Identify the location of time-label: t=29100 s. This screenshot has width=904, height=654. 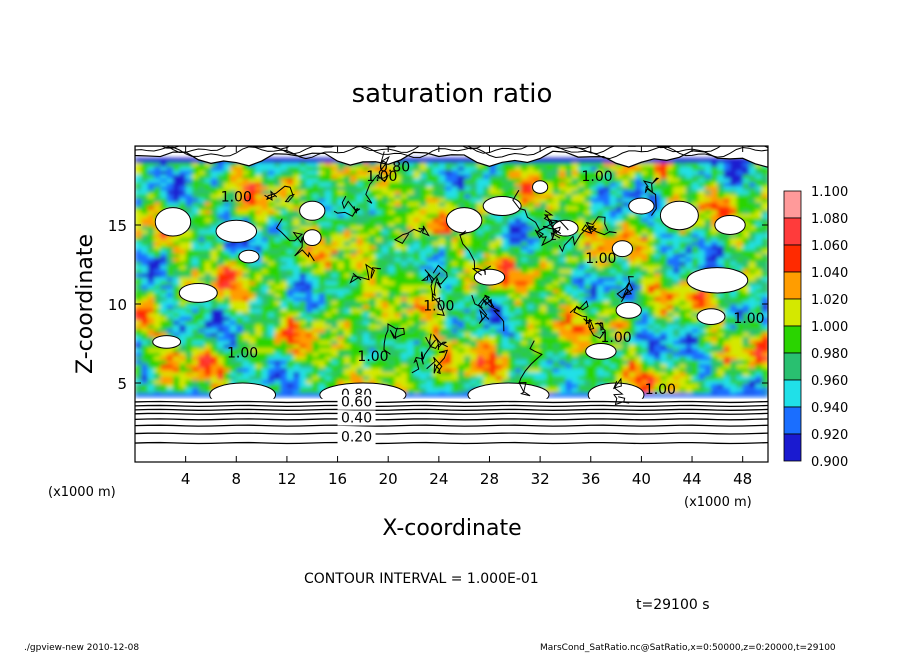
(673, 605).